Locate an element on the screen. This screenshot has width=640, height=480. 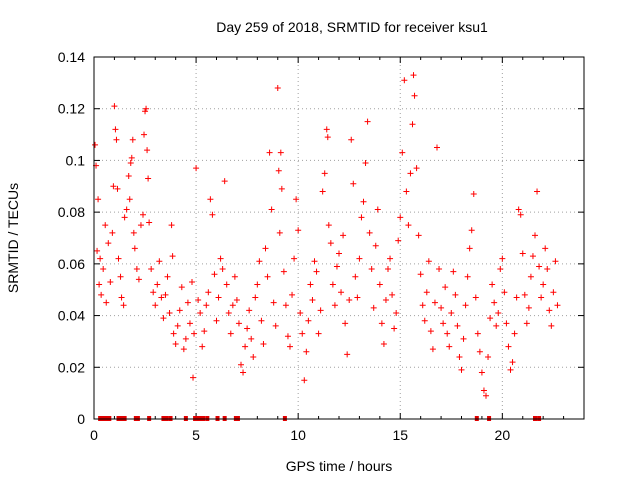
x-tick-label: 5 is located at coordinates (196, 435).